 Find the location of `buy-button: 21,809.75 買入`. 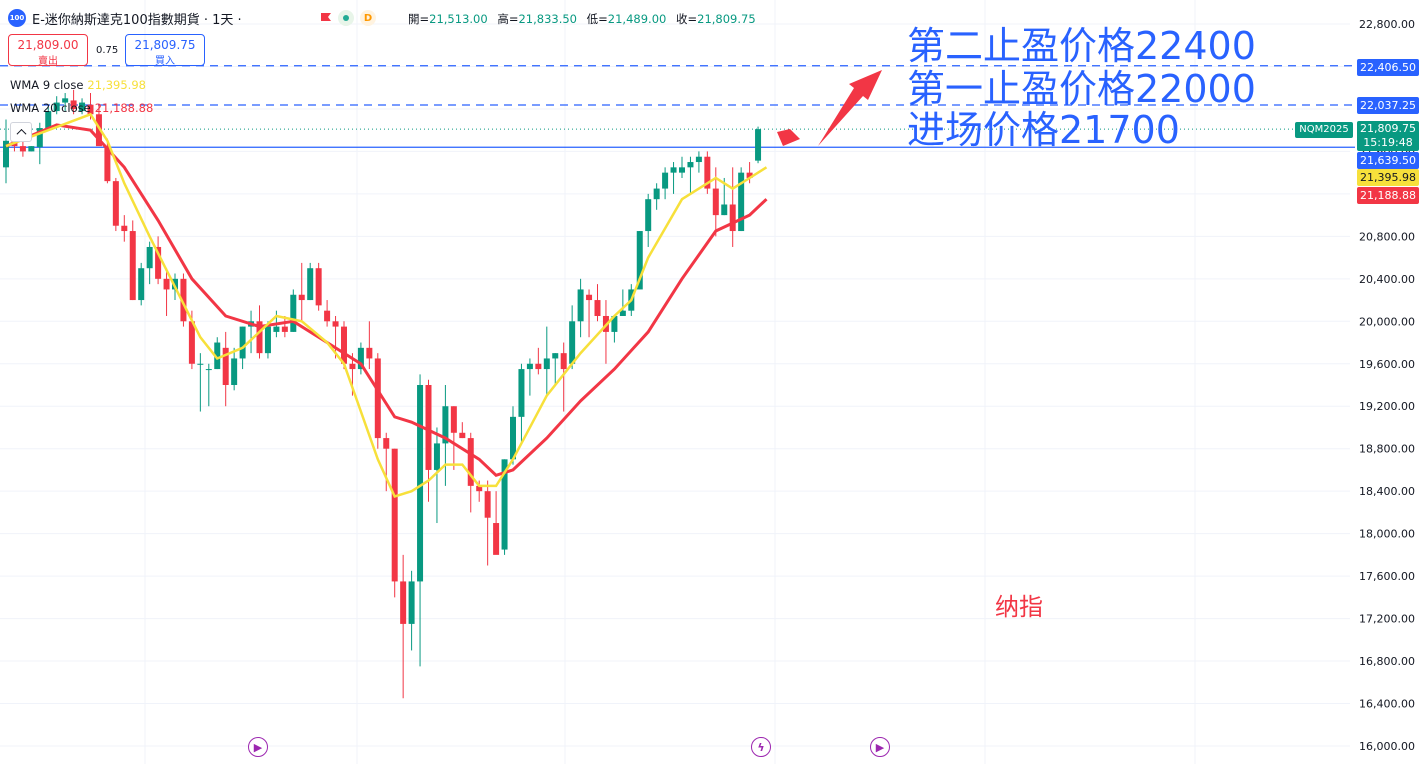

buy-button: 21,809.75 買入 is located at coordinates (165, 50).